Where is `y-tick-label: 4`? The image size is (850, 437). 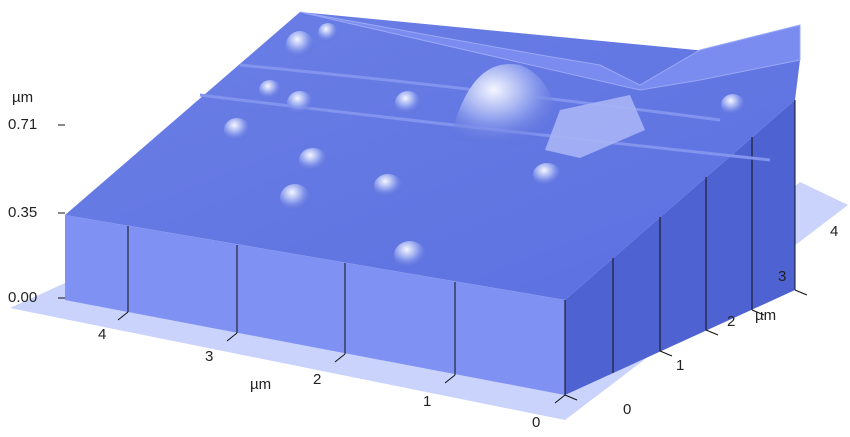 y-tick-label: 4 is located at coordinates (834, 231).